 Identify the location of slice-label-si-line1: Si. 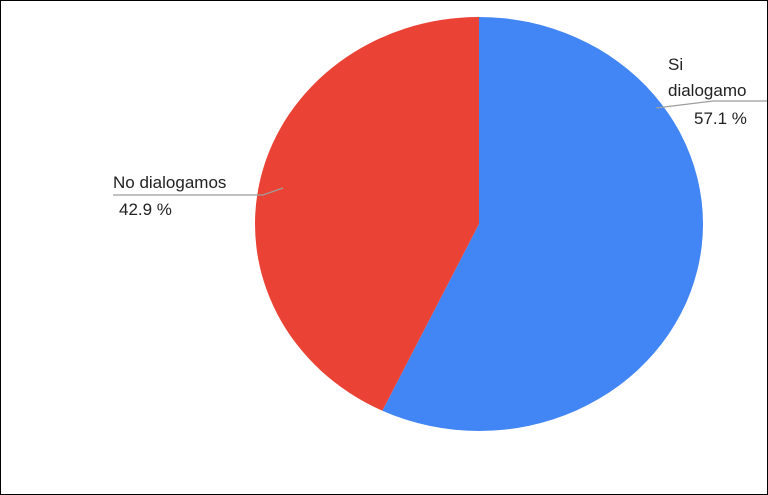
(675, 64).